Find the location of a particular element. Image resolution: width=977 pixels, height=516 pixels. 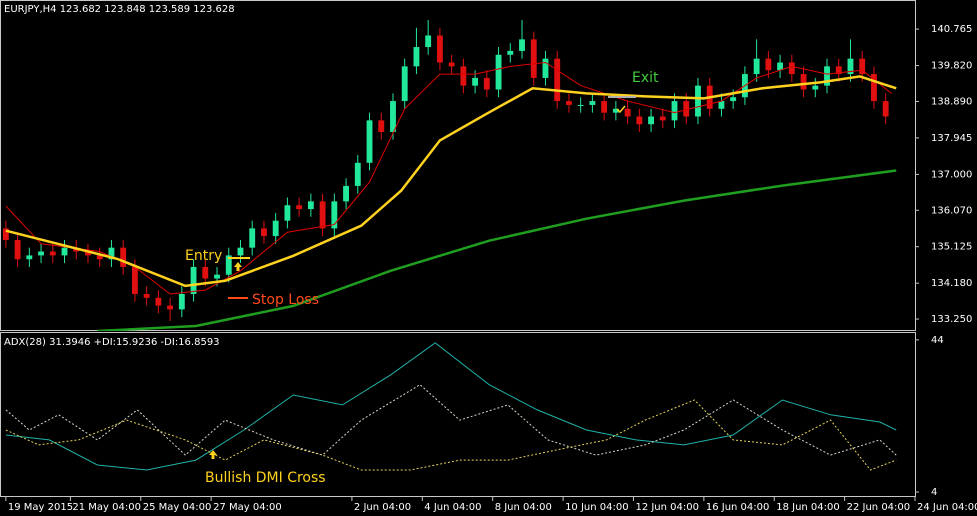

x-tick-label: 10 Jun 04:00 is located at coordinates (597, 507).